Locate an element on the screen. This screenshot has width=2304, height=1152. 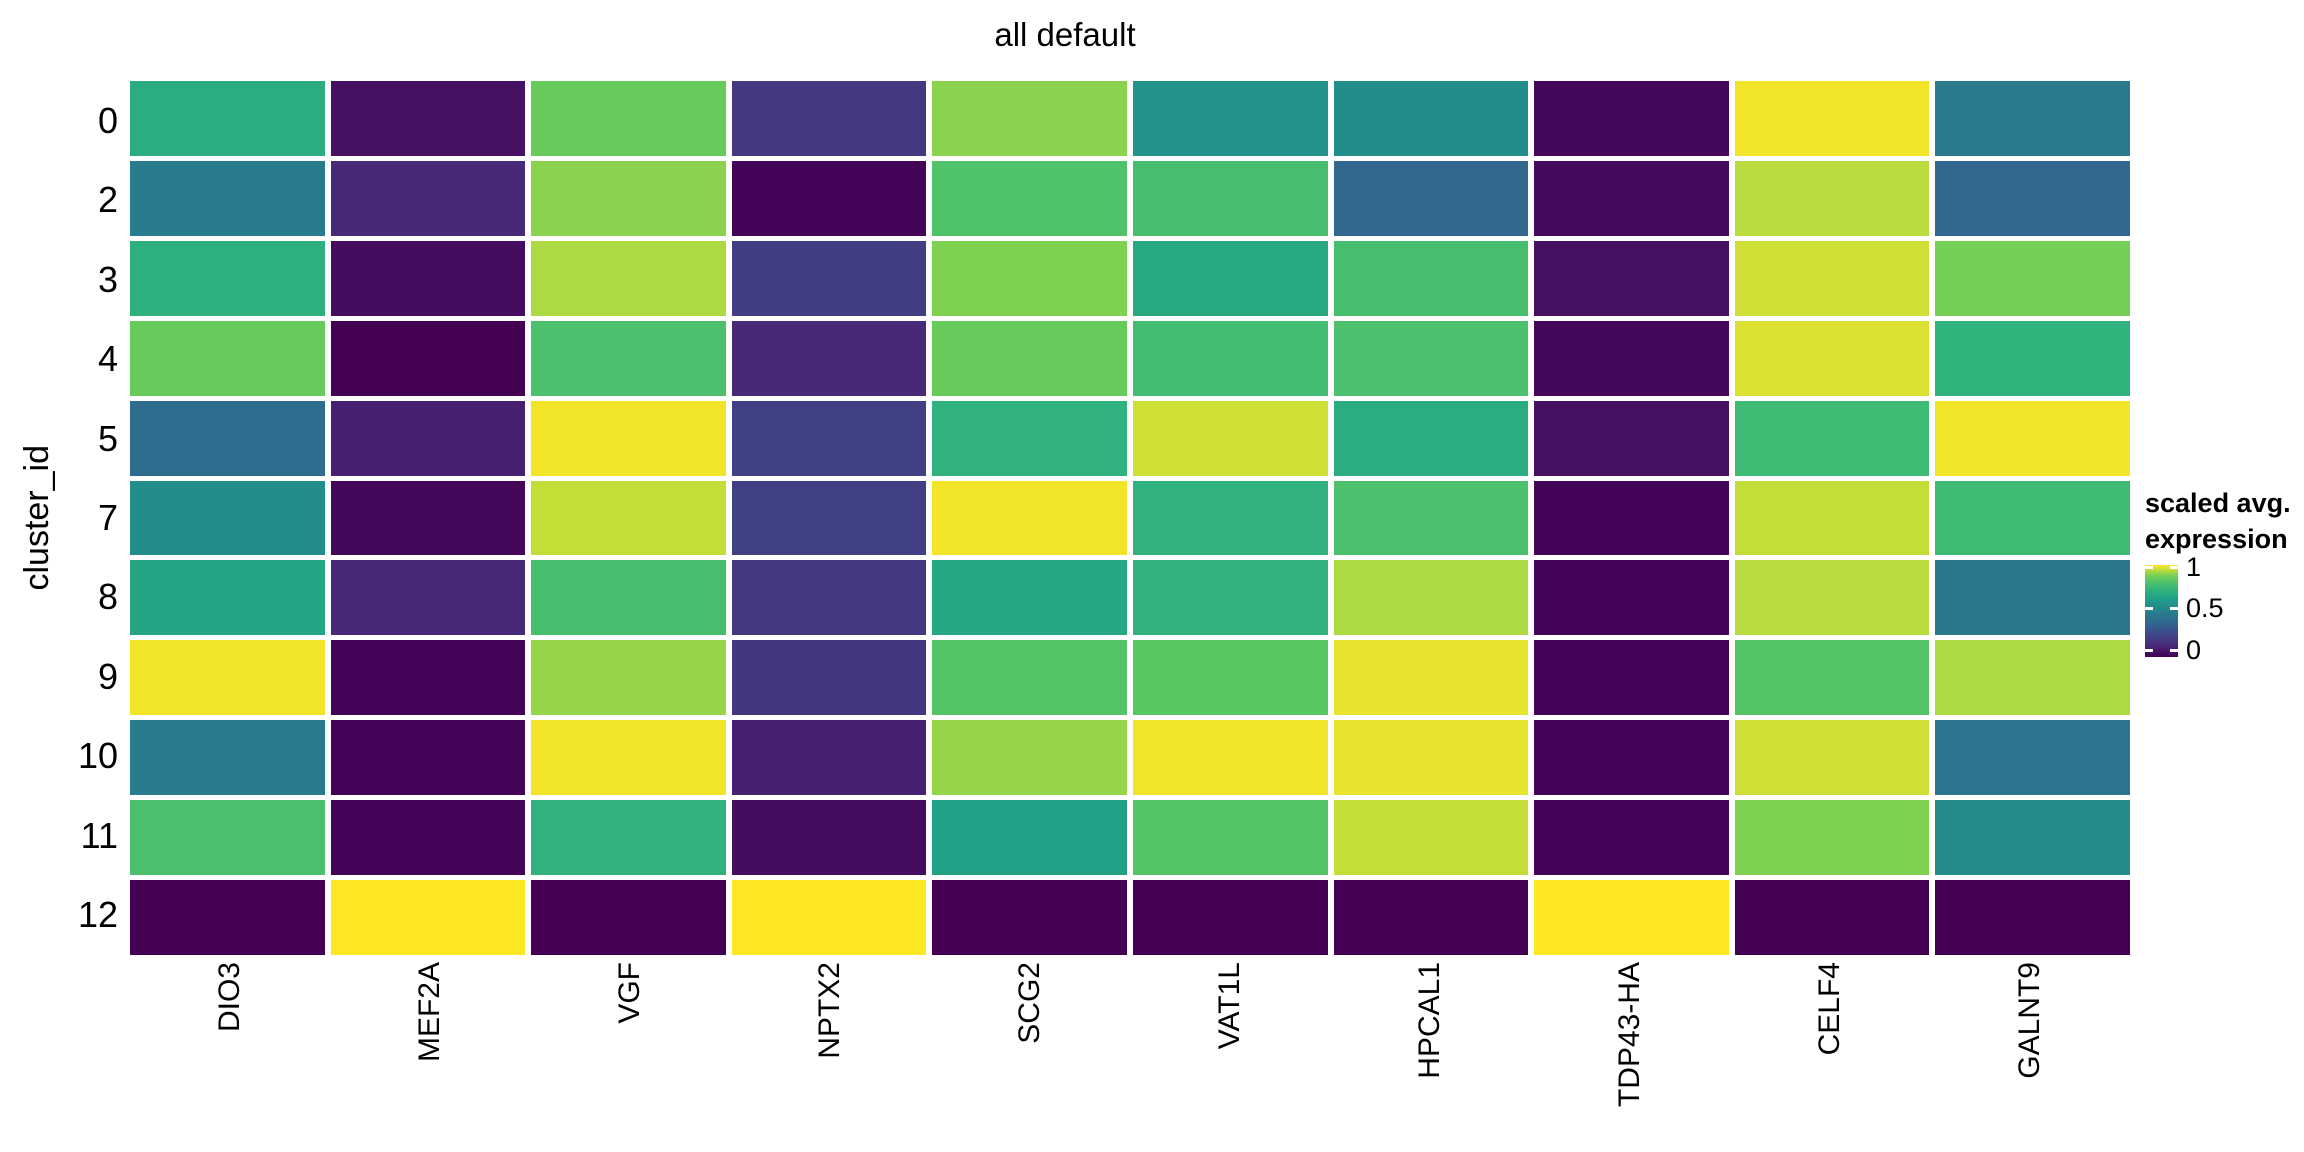
heatmap-cell-4-NPTX2 is located at coordinates (829, 358).